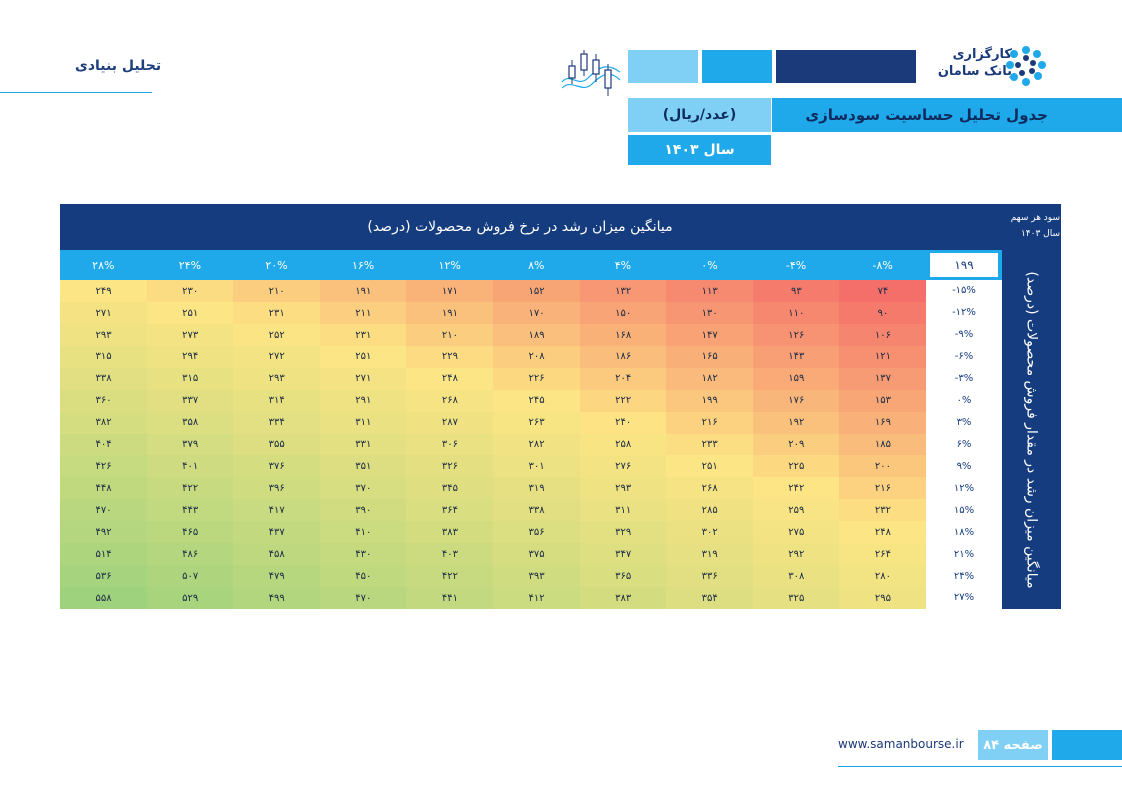  What do you see at coordinates (450, 357) in the screenshot?
I see `table-cell: ۲۲۹` at bounding box center [450, 357].